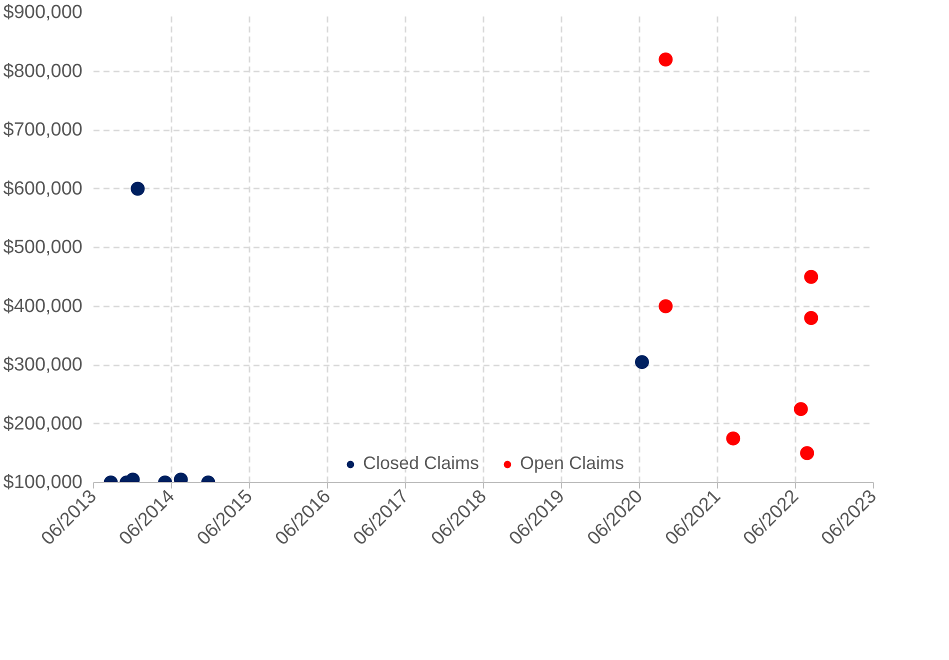 This screenshot has width=949, height=660. Describe the element at coordinates (43, 12) in the screenshot. I see `y-tick-label: $900,000` at that location.